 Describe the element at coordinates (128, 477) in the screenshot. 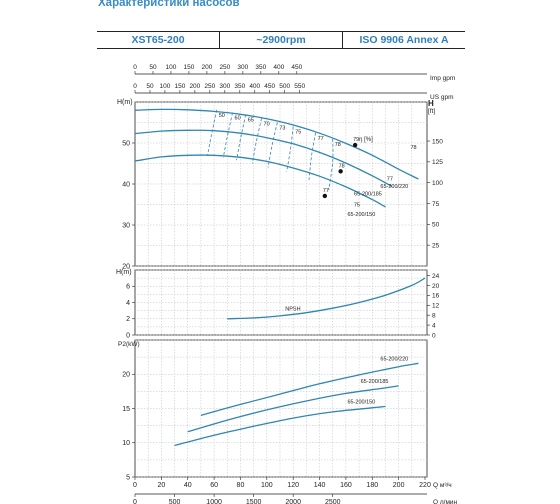

I see `y-tick-label: 5` at that location.